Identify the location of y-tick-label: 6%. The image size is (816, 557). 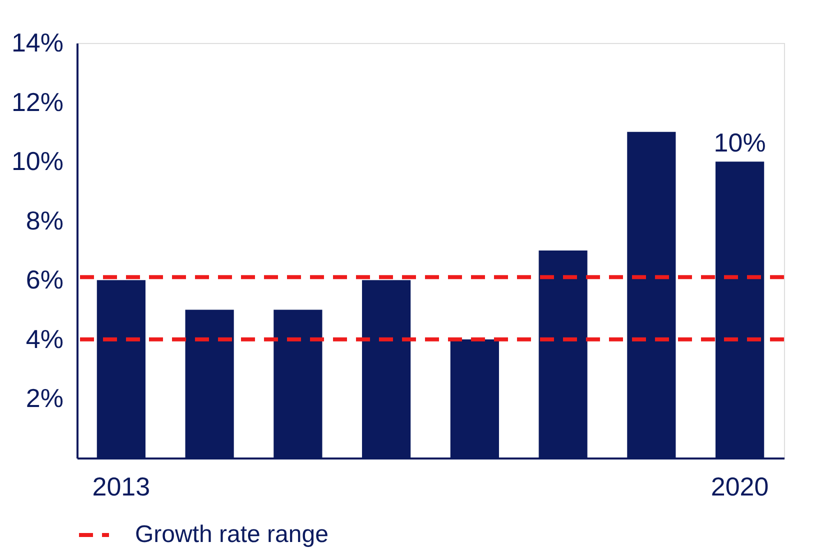
(45, 279).